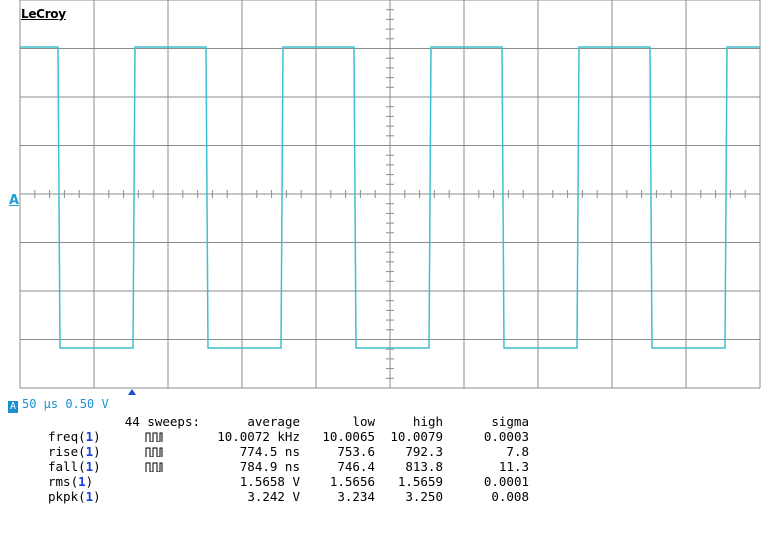 The image size is (762, 533). I want to click on measurement-row: rise(1) 774.5 ns 753.6 792.3 7.8, so click(280, 451).